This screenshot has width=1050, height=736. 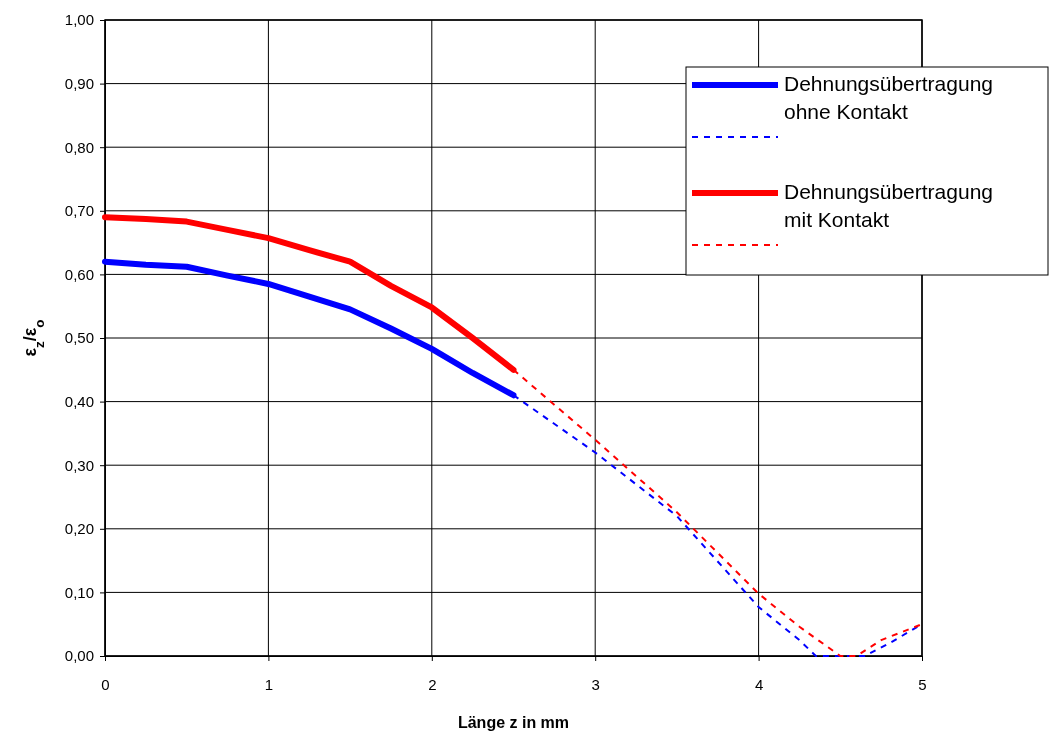 I want to click on x-tick-label: 2, so click(x=432, y=684).